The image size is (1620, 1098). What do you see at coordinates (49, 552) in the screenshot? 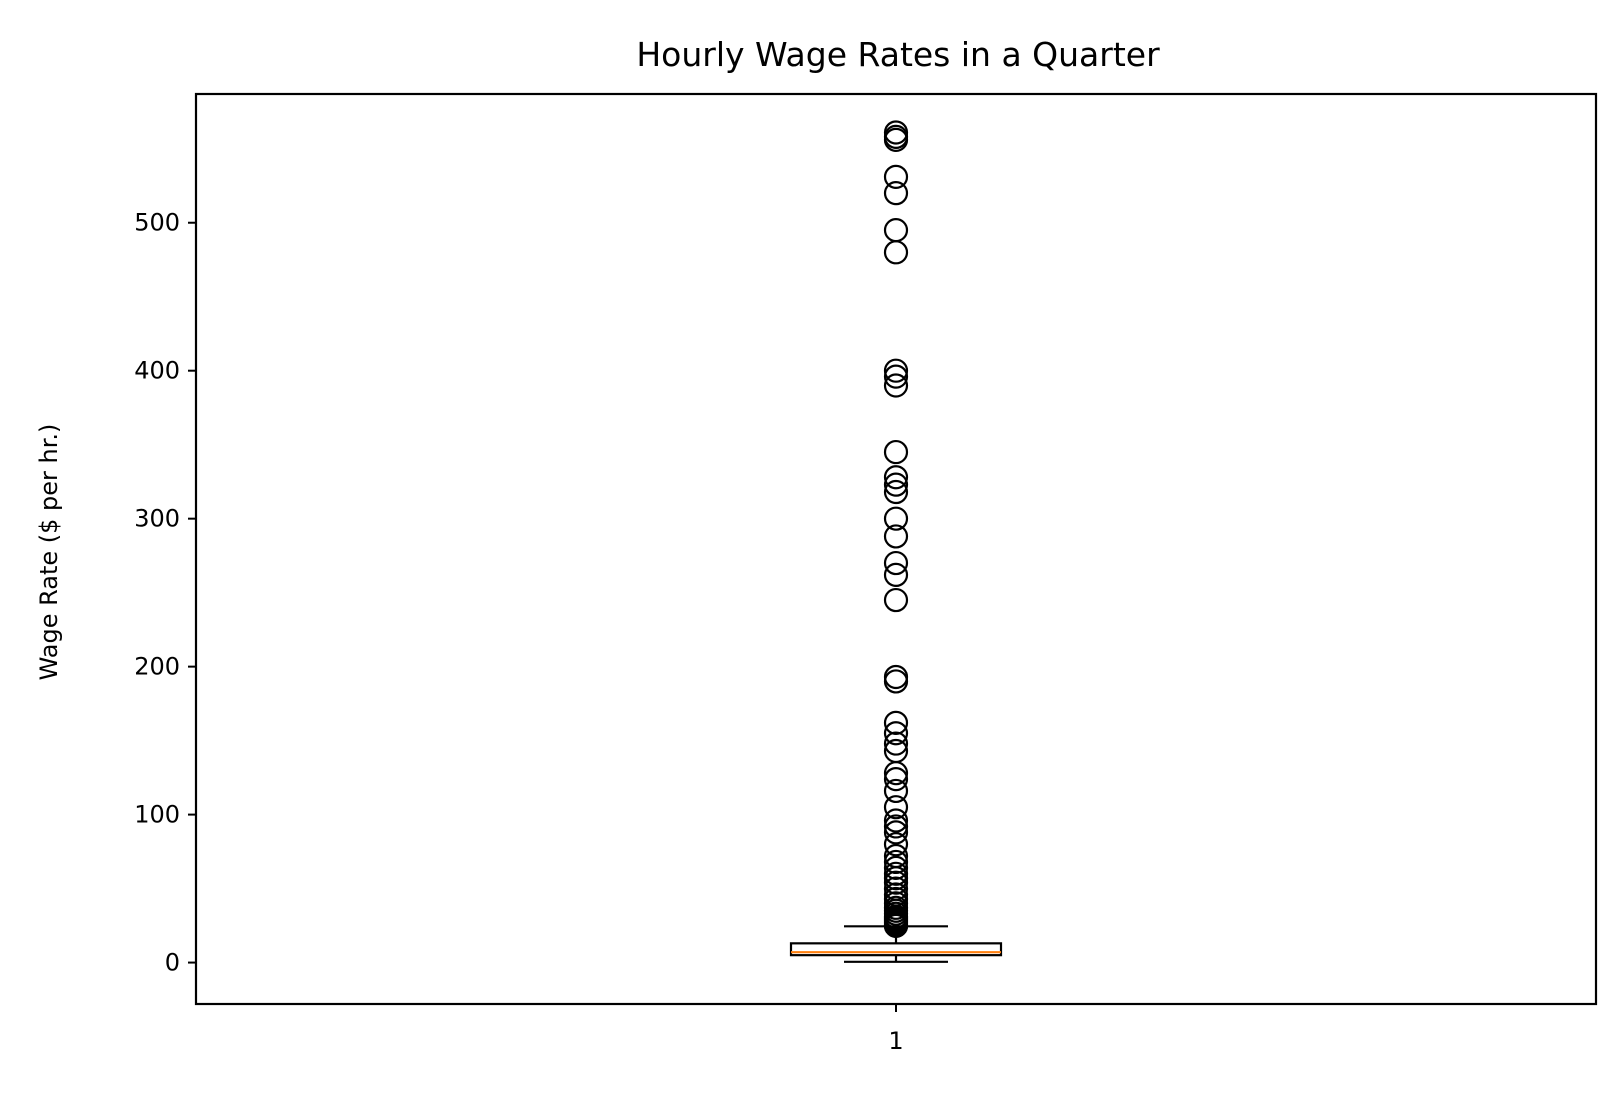
I see `y-axis-label: Wage Rate ($ per hr.)` at bounding box center [49, 552].